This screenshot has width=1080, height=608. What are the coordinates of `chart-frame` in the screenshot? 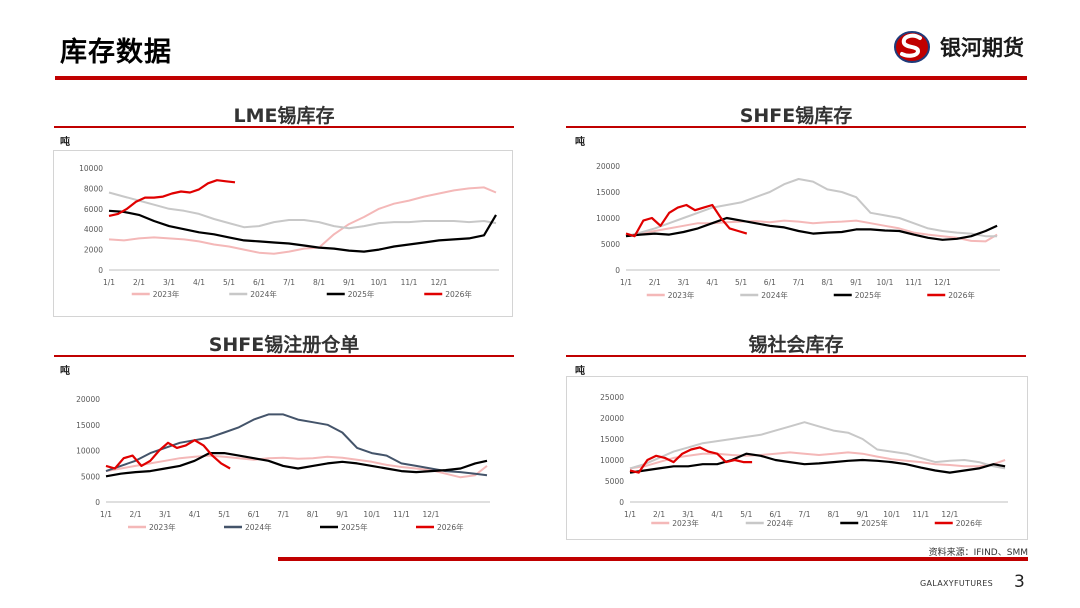 It's located at (283, 233).